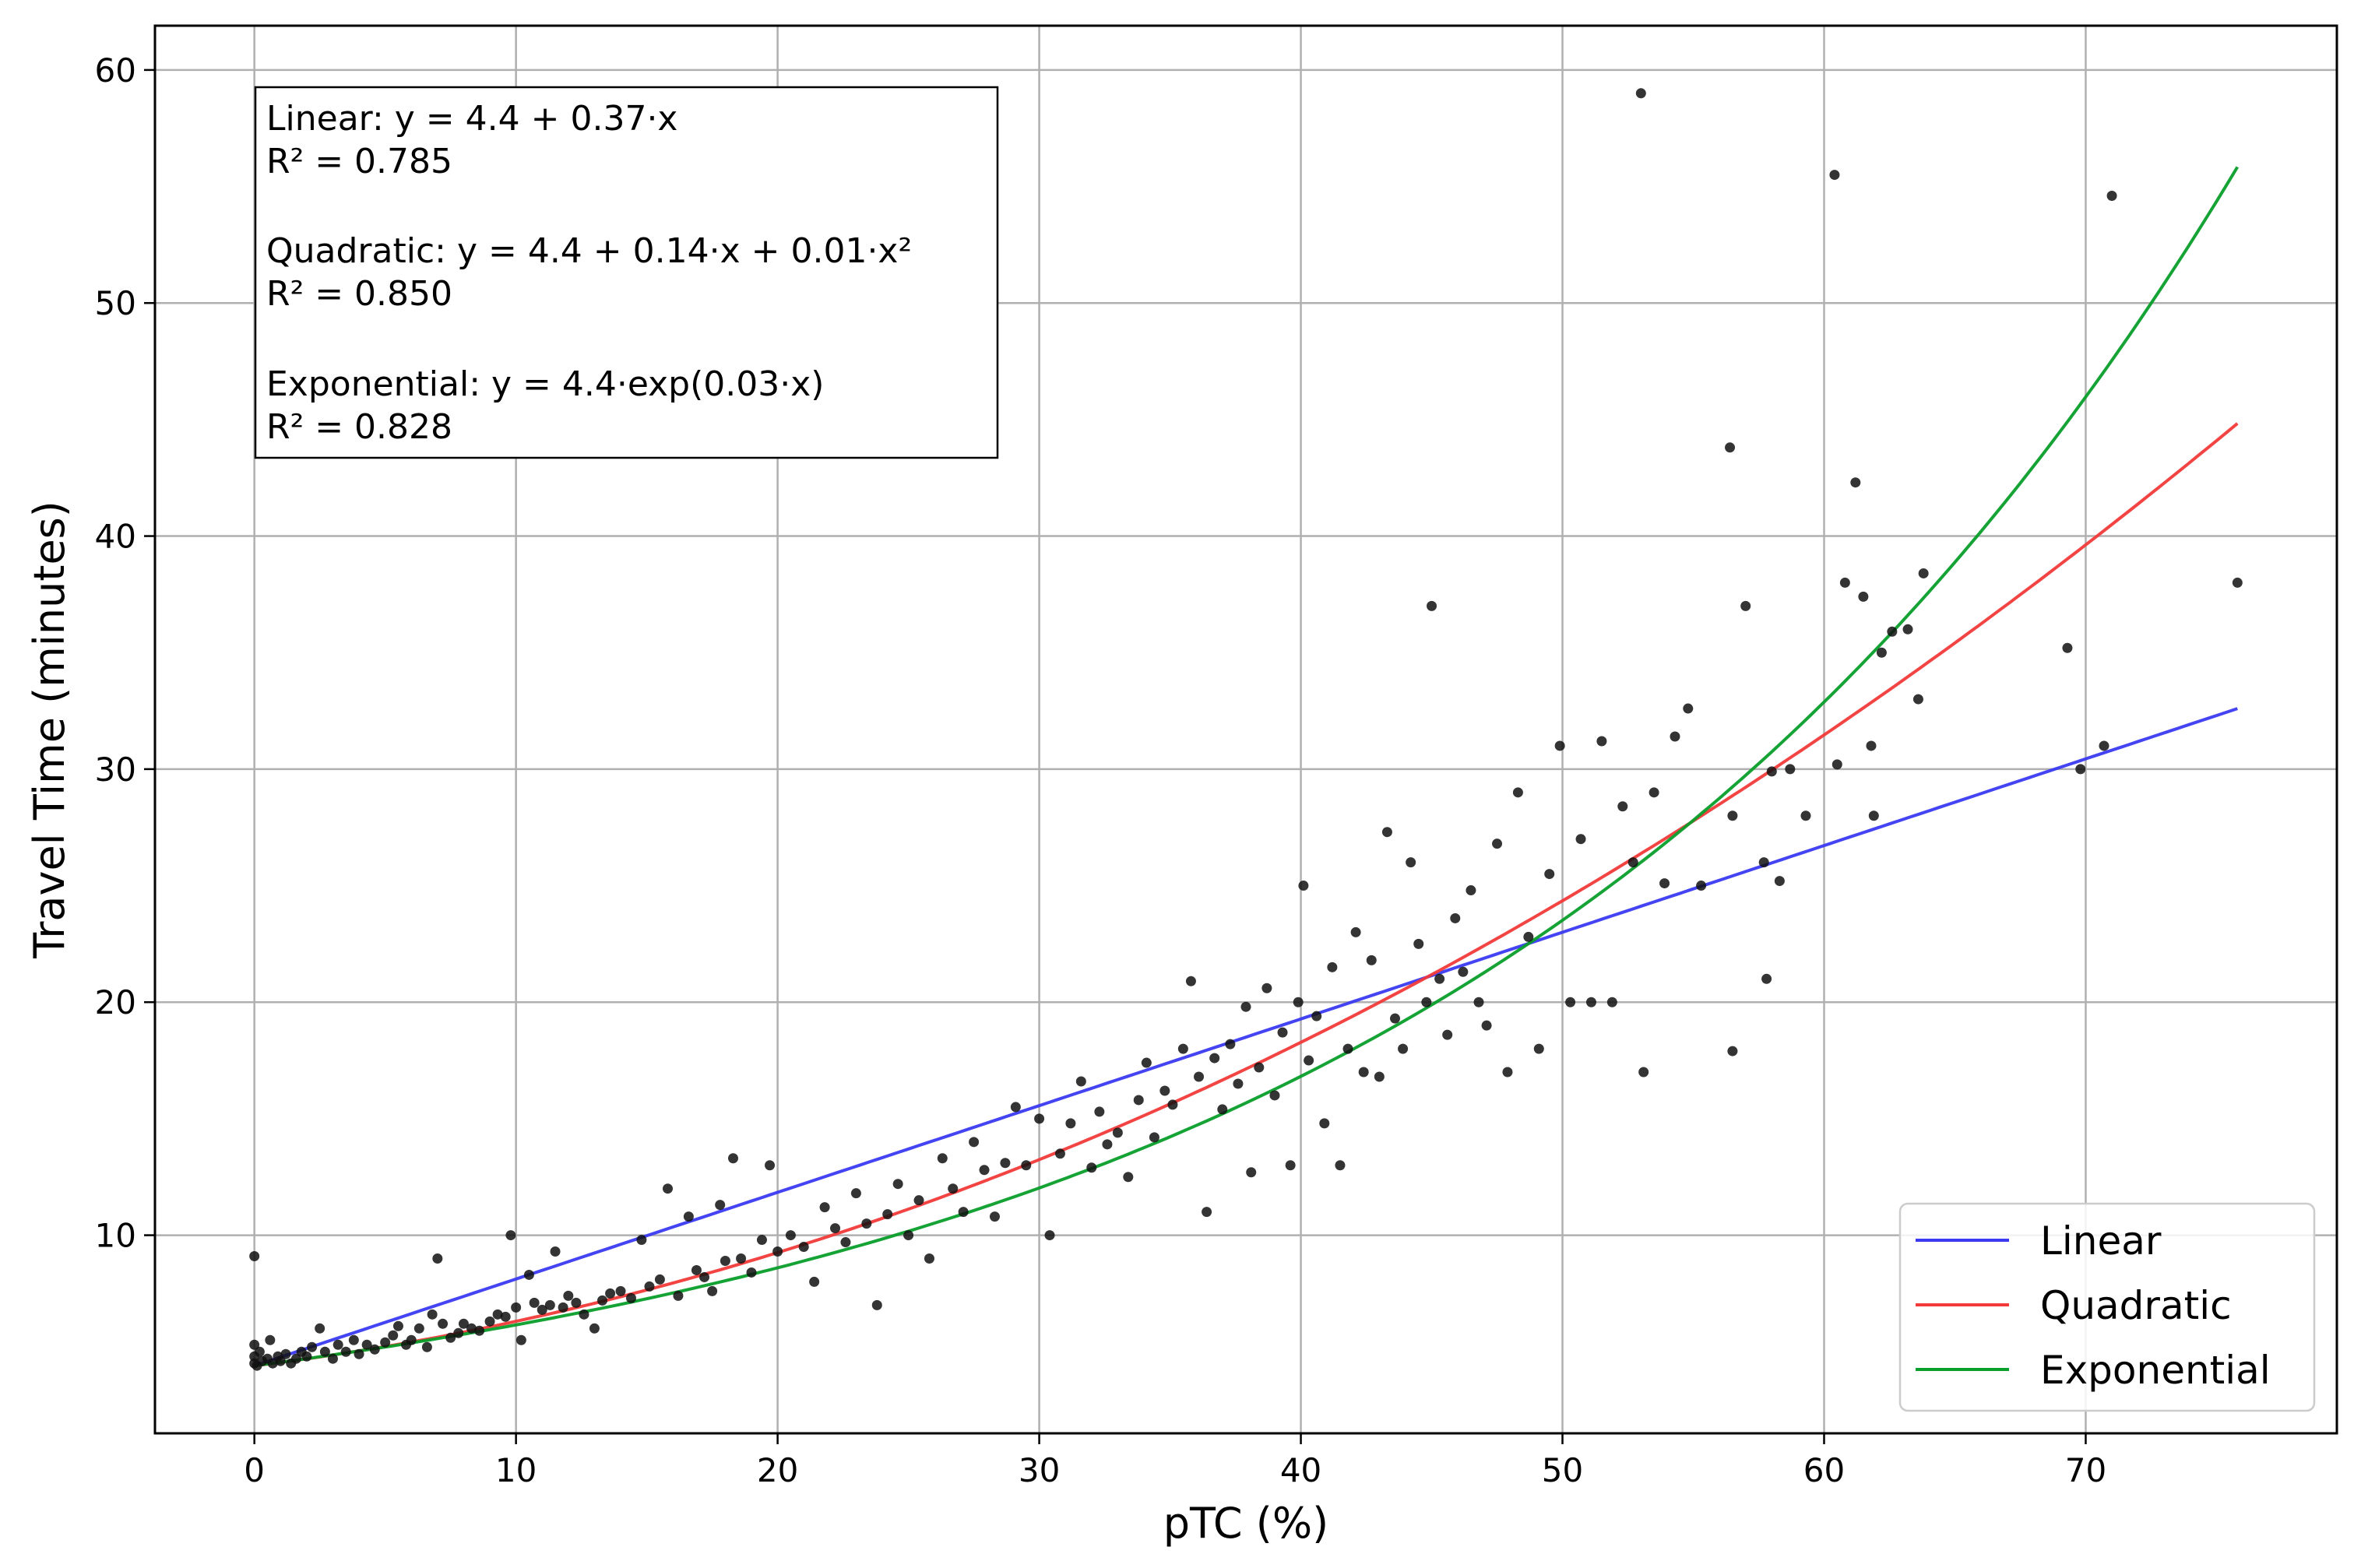  I want to click on linear-equation: Linear: y = 4.4 + 0.37·x, so click(471, 119).